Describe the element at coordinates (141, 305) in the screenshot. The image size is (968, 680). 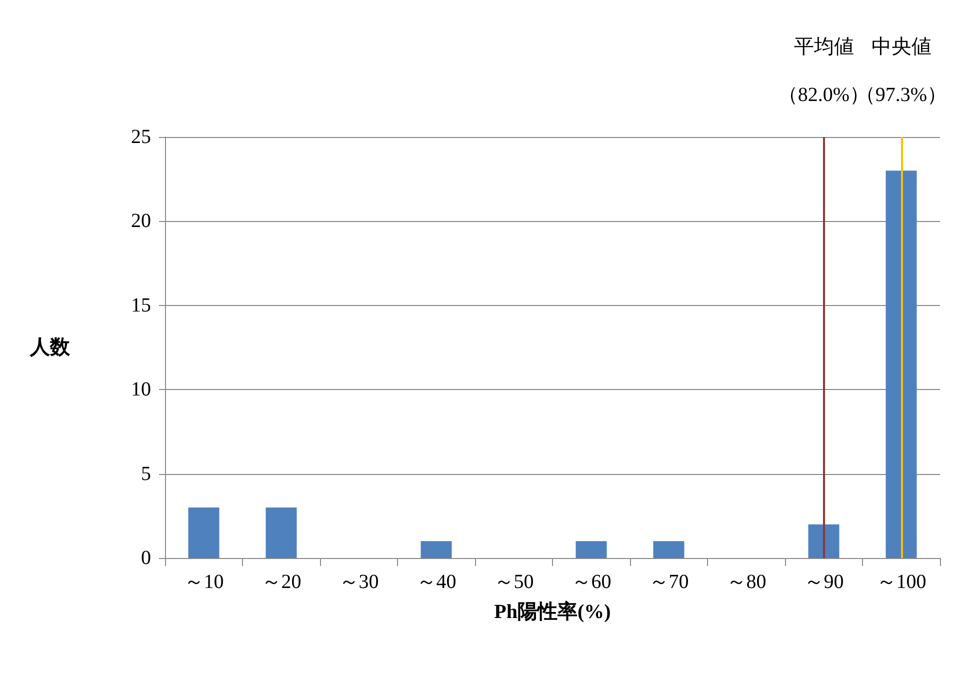
I see `y-tick-label: 15` at that location.